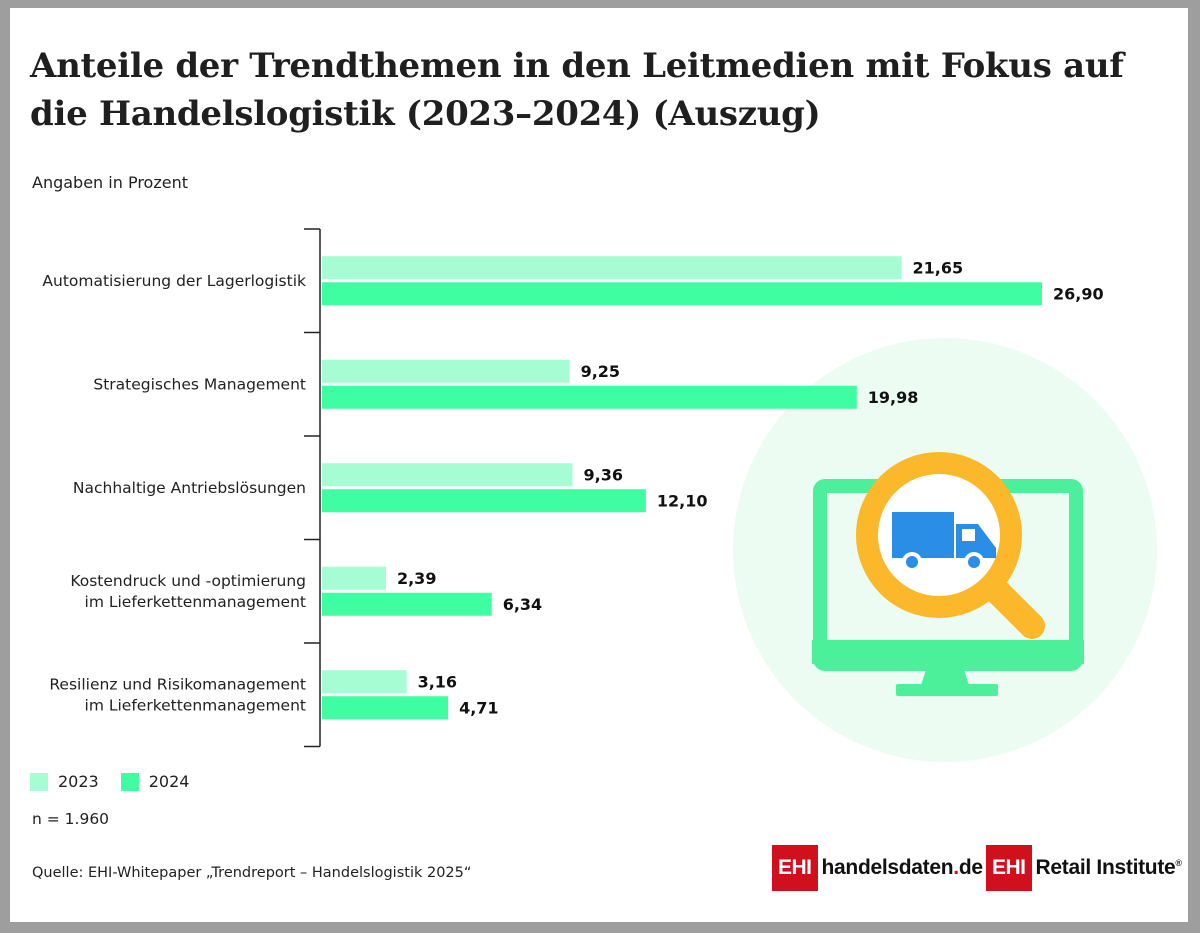  I want to click on truck-icon, so click(944, 542).